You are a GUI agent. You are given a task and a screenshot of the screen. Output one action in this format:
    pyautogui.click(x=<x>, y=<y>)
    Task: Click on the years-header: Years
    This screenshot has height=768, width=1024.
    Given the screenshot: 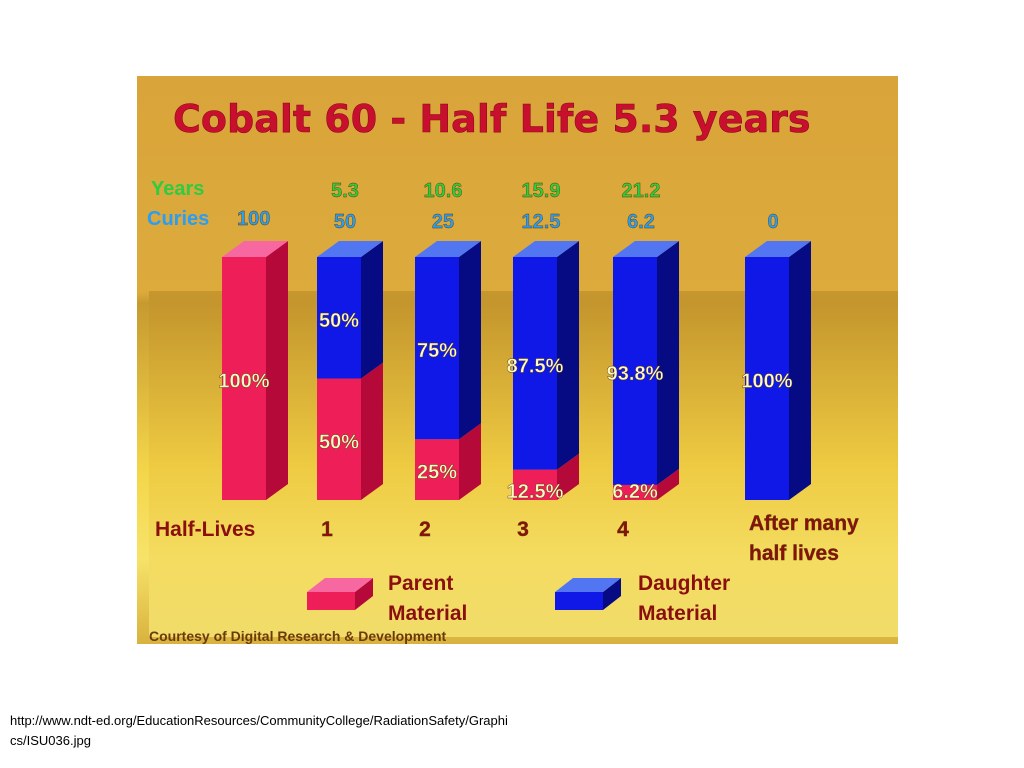 What is the action you would take?
    pyautogui.click(x=177, y=189)
    